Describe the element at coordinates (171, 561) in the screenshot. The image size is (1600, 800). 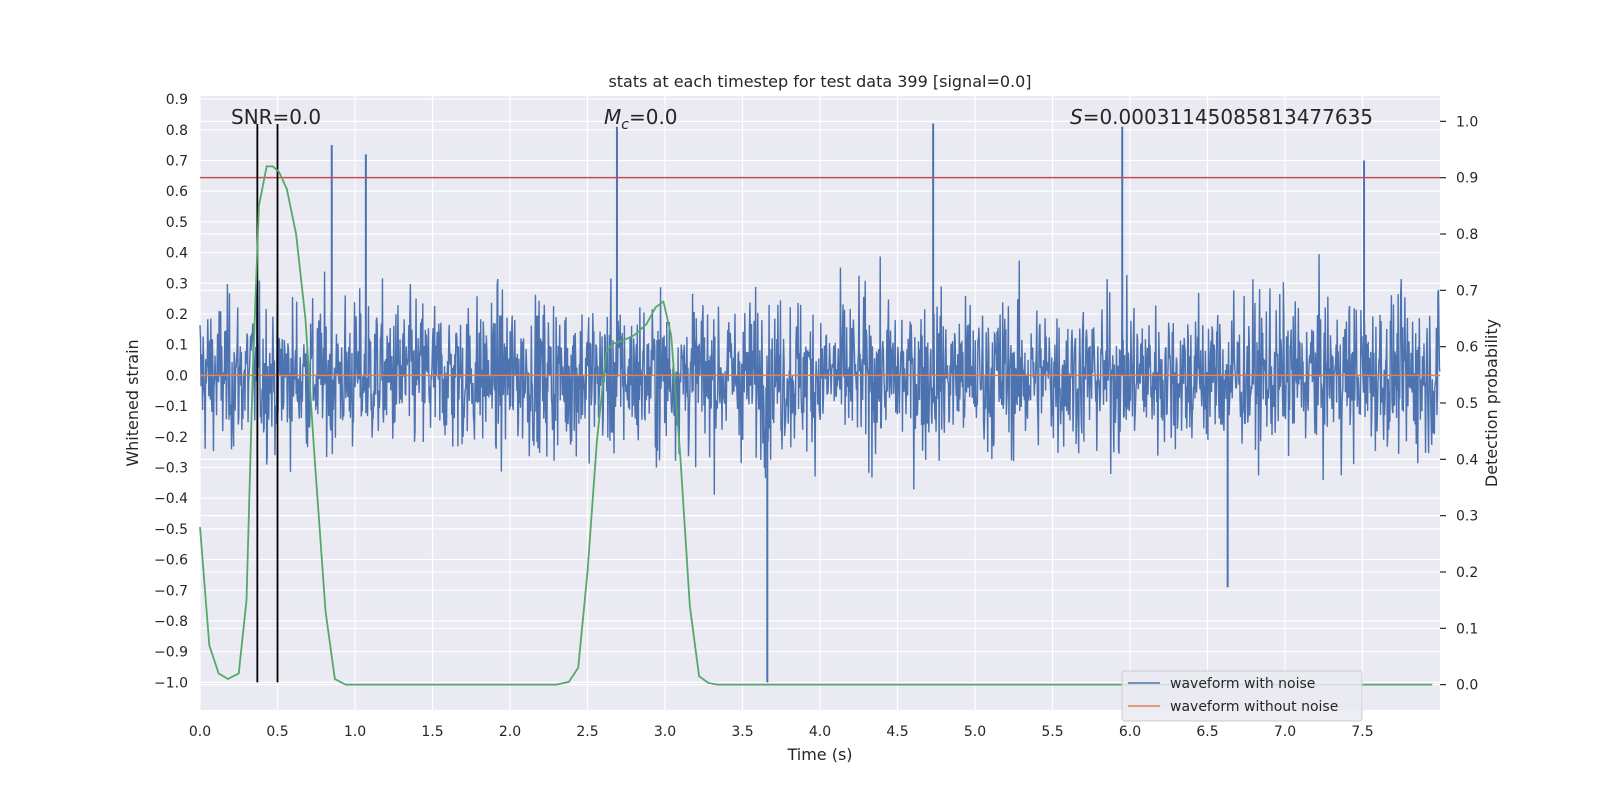
I see `y-tick-label-15: −0.6` at that location.